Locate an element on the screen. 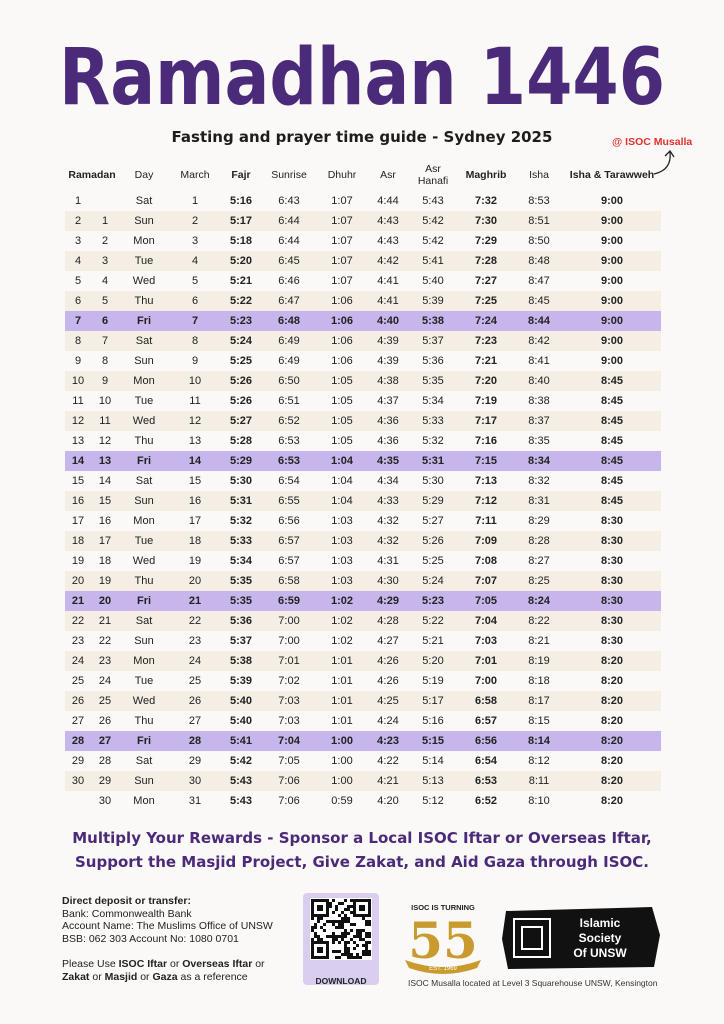 The height and width of the screenshot is (1024, 724). cell: 16 is located at coordinates (105, 521).